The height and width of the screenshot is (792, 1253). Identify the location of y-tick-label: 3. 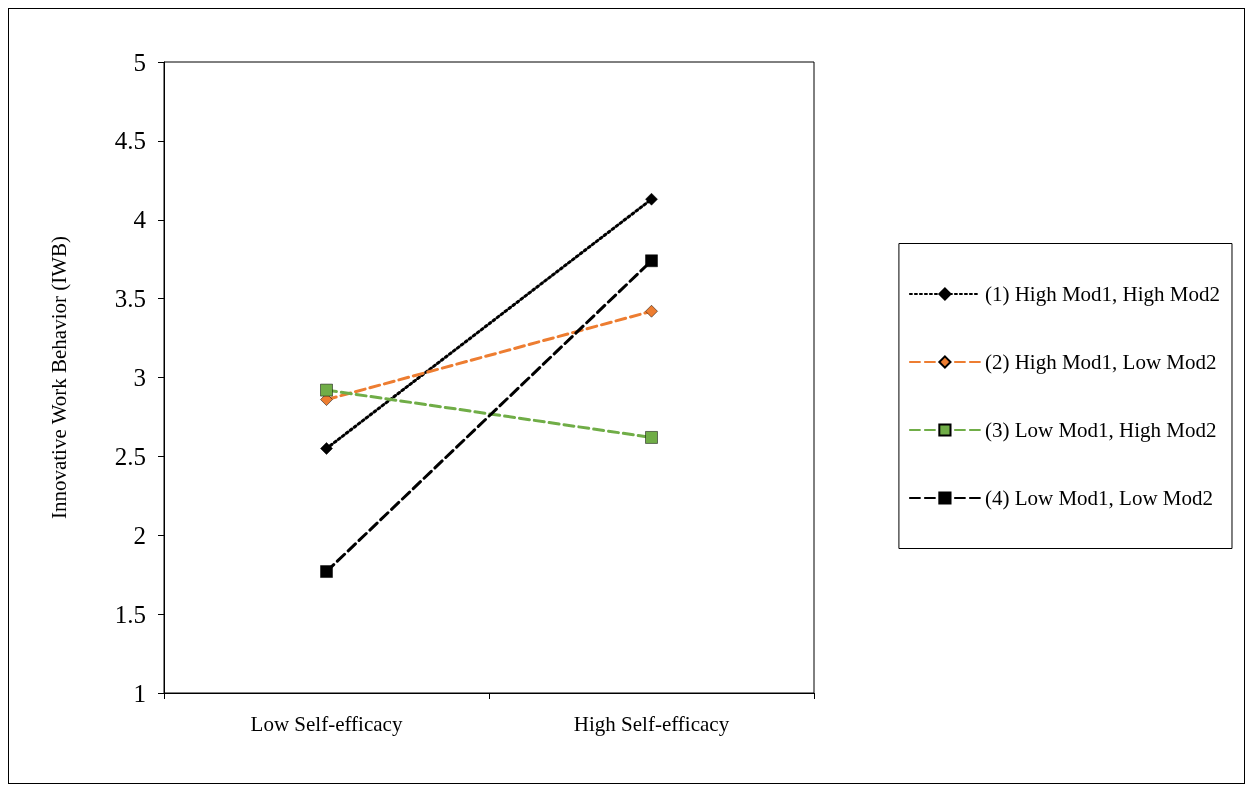
(139, 377).